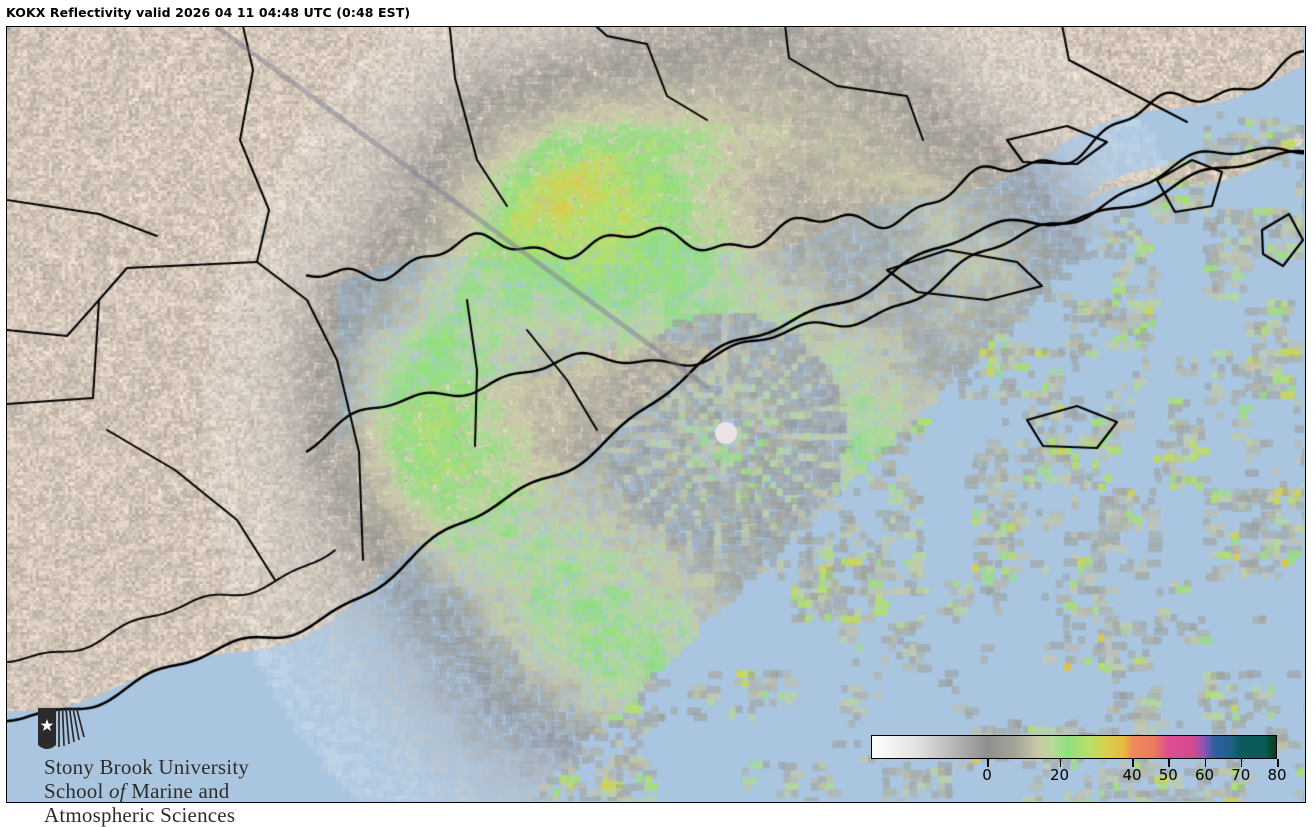 The image size is (1316, 827). I want to click on colorbar-tick-label: 20, so click(1059, 775).